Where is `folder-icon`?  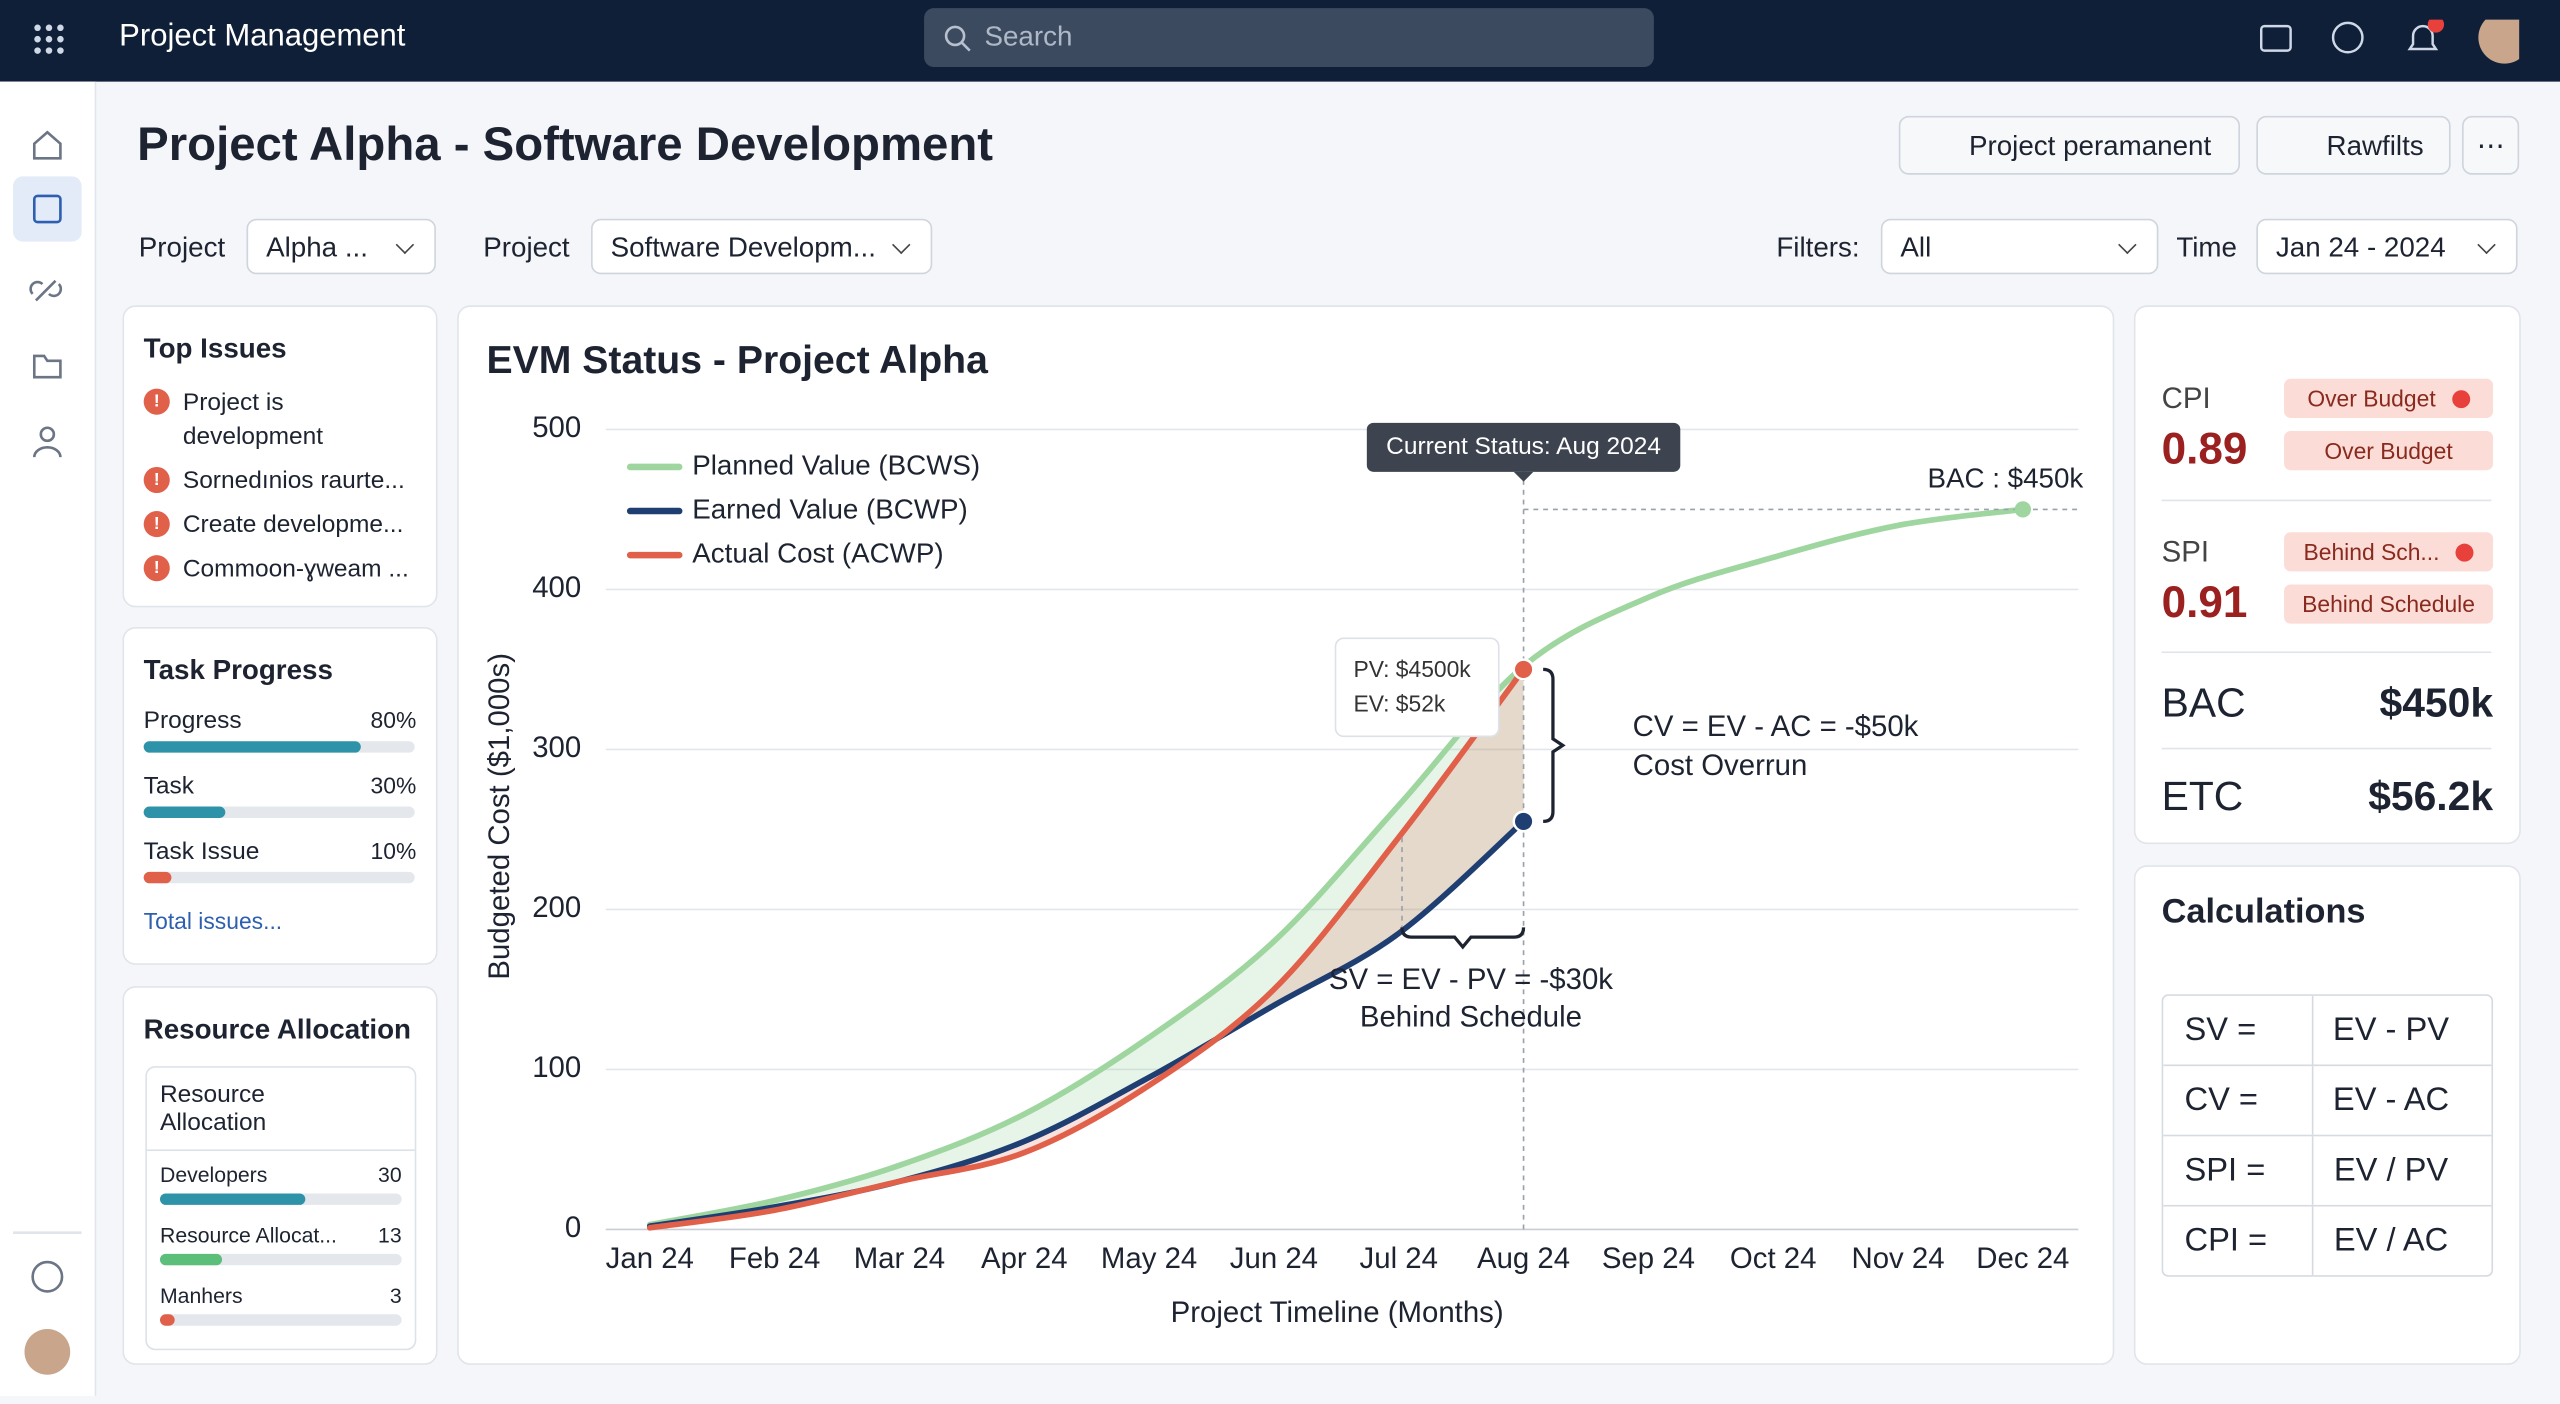 folder-icon is located at coordinates (47, 366).